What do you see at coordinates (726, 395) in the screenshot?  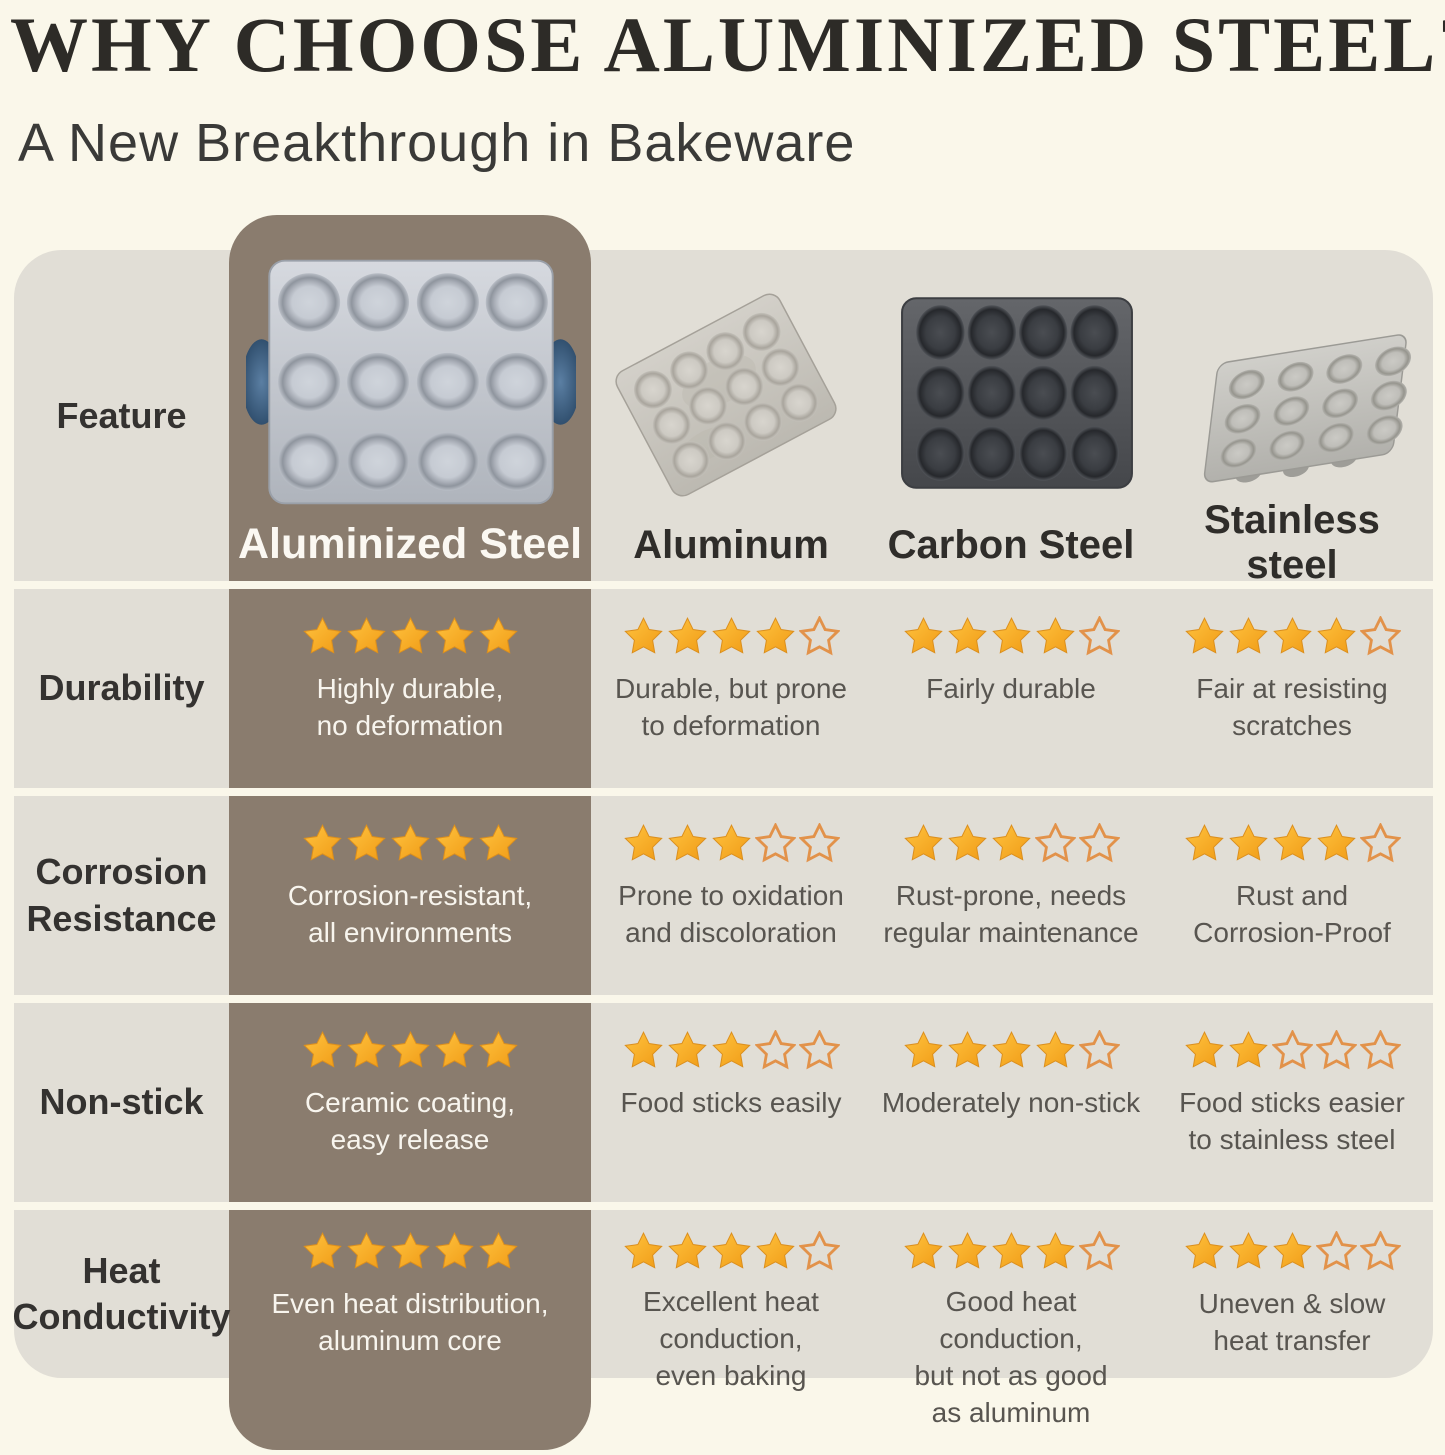 I see `aluminum-pan-image` at bounding box center [726, 395].